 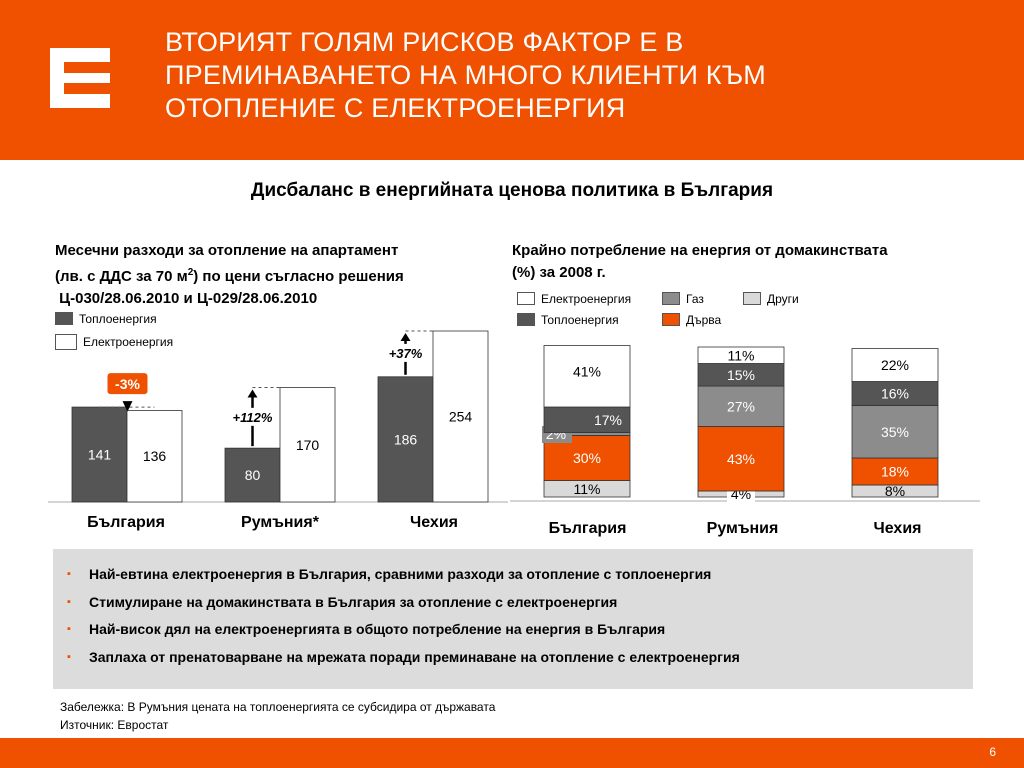 I want to click on legend-swatch-wood, so click(x=671, y=319).